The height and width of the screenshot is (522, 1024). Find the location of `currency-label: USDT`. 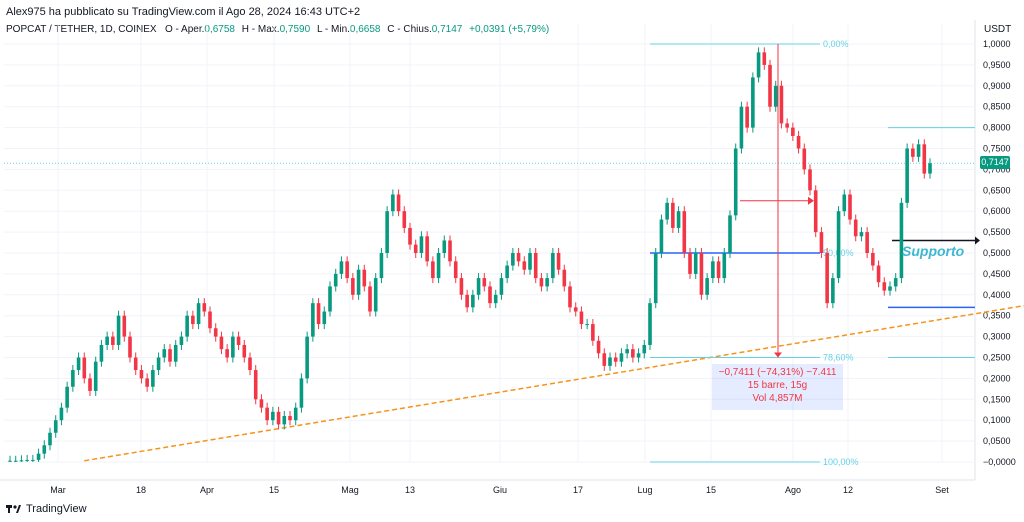

currency-label: USDT is located at coordinates (998, 29).